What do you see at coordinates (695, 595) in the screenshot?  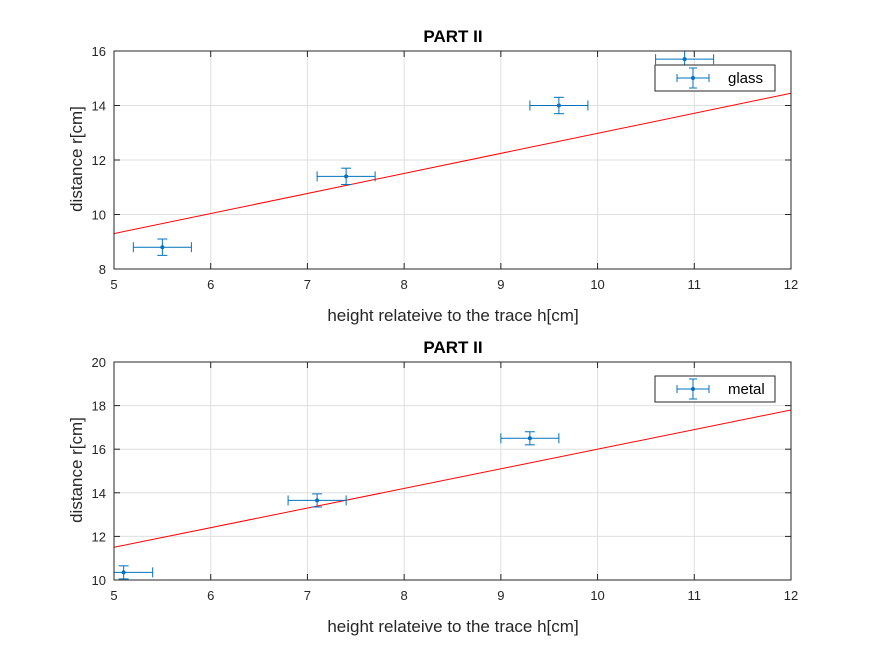 I see `metal-x-tick-label: 11` at bounding box center [695, 595].